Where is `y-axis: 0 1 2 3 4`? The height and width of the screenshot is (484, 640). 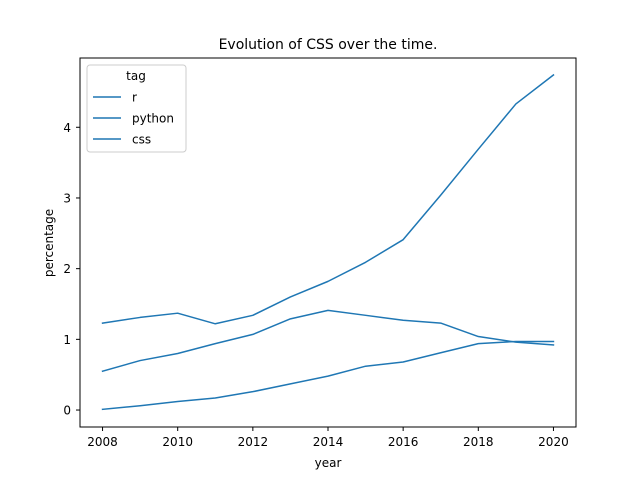 y-axis: 0 1 2 3 4 is located at coordinates (71, 269).